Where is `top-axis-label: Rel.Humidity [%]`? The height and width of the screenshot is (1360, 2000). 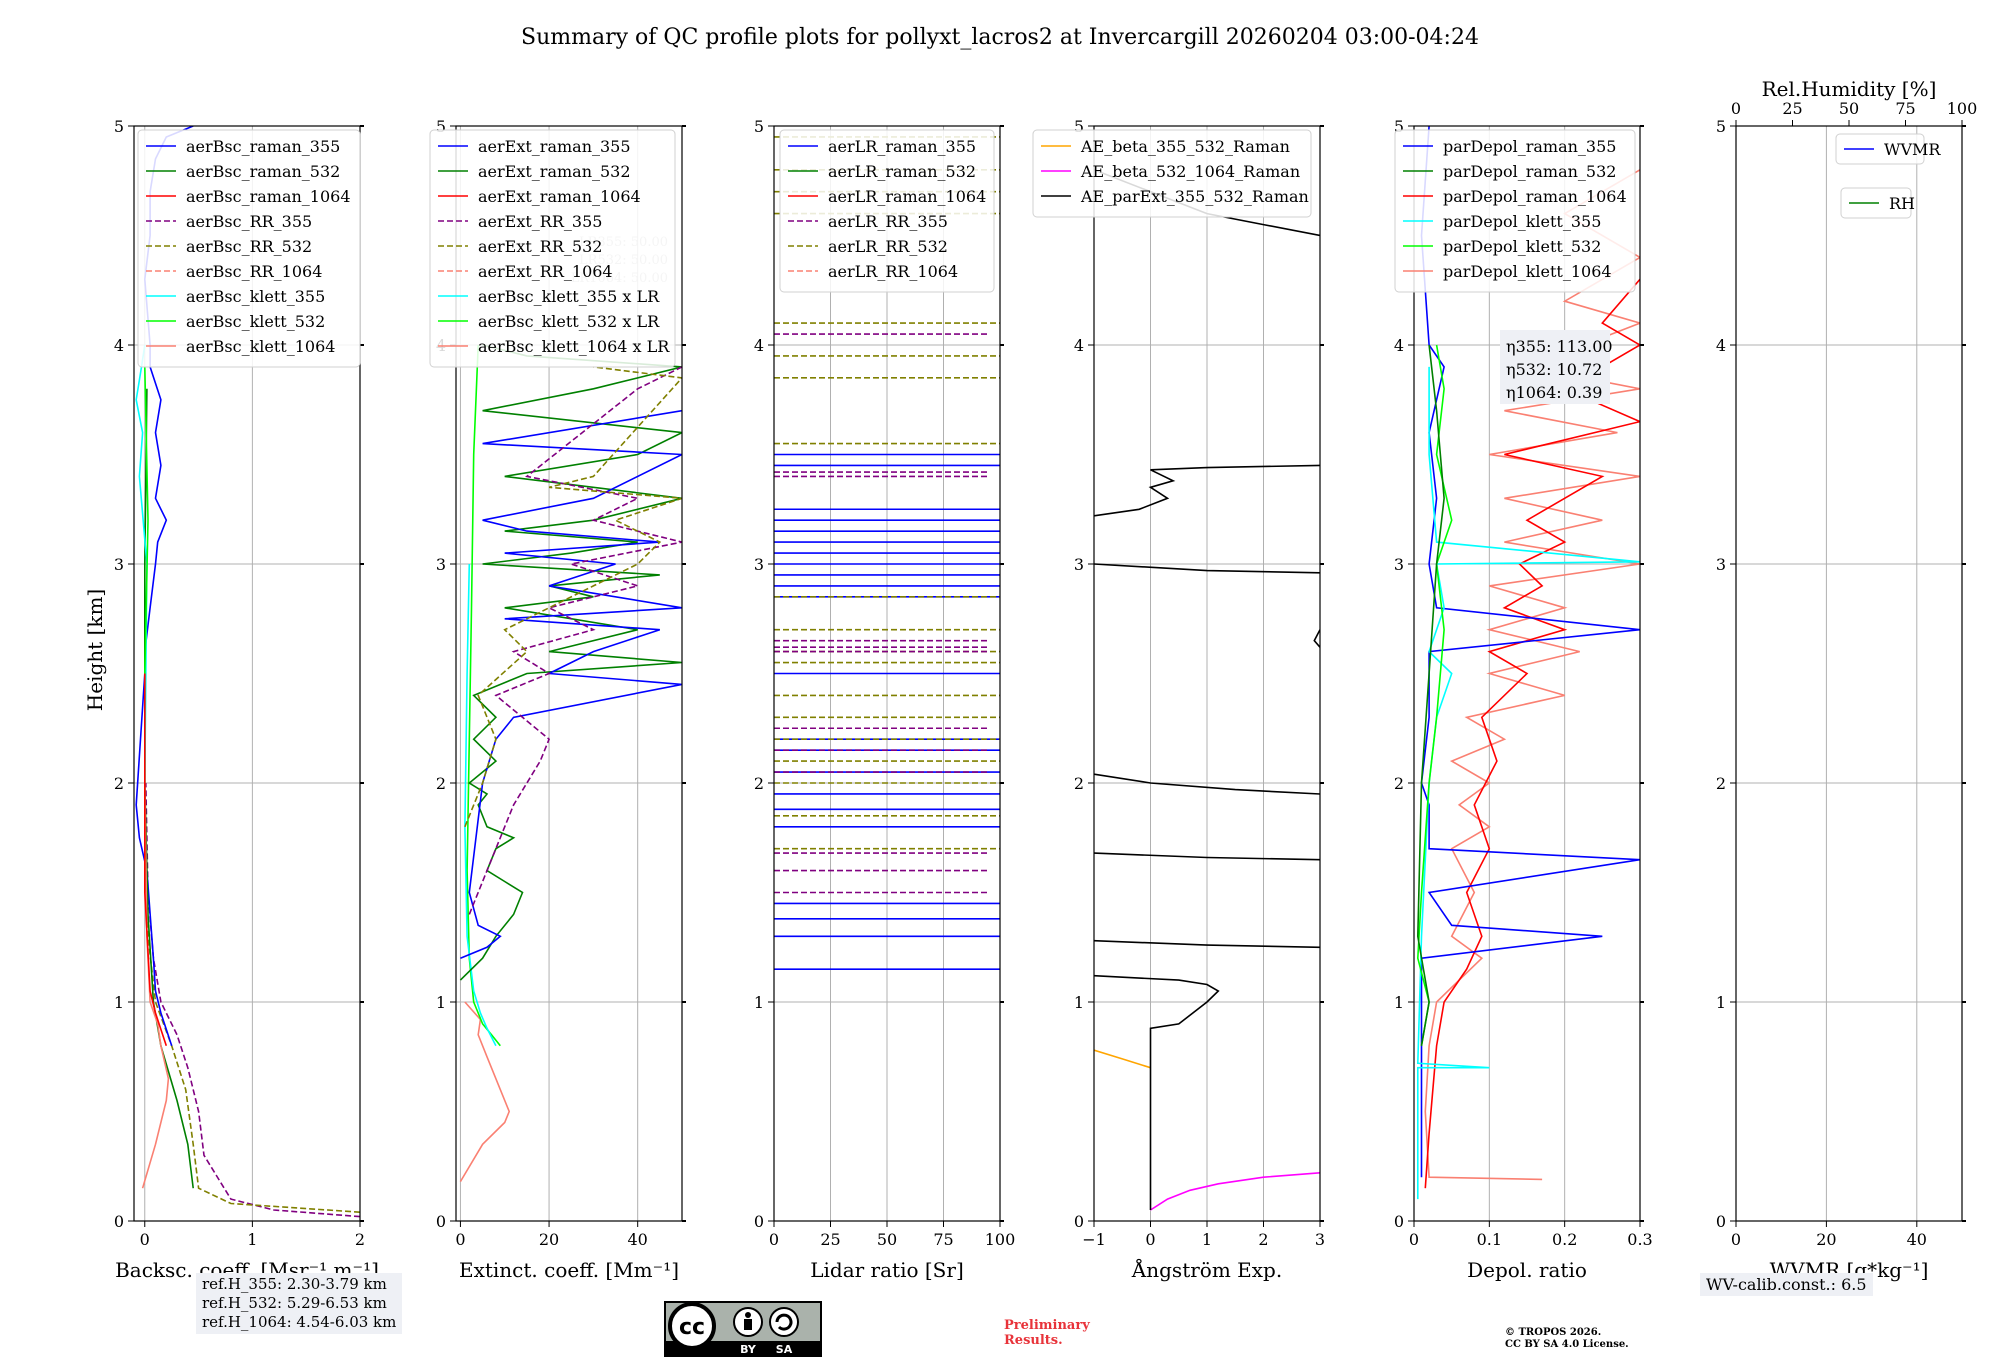
top-axis-label: Rel.Humidity [%] is located at coordinates (1849, 89).